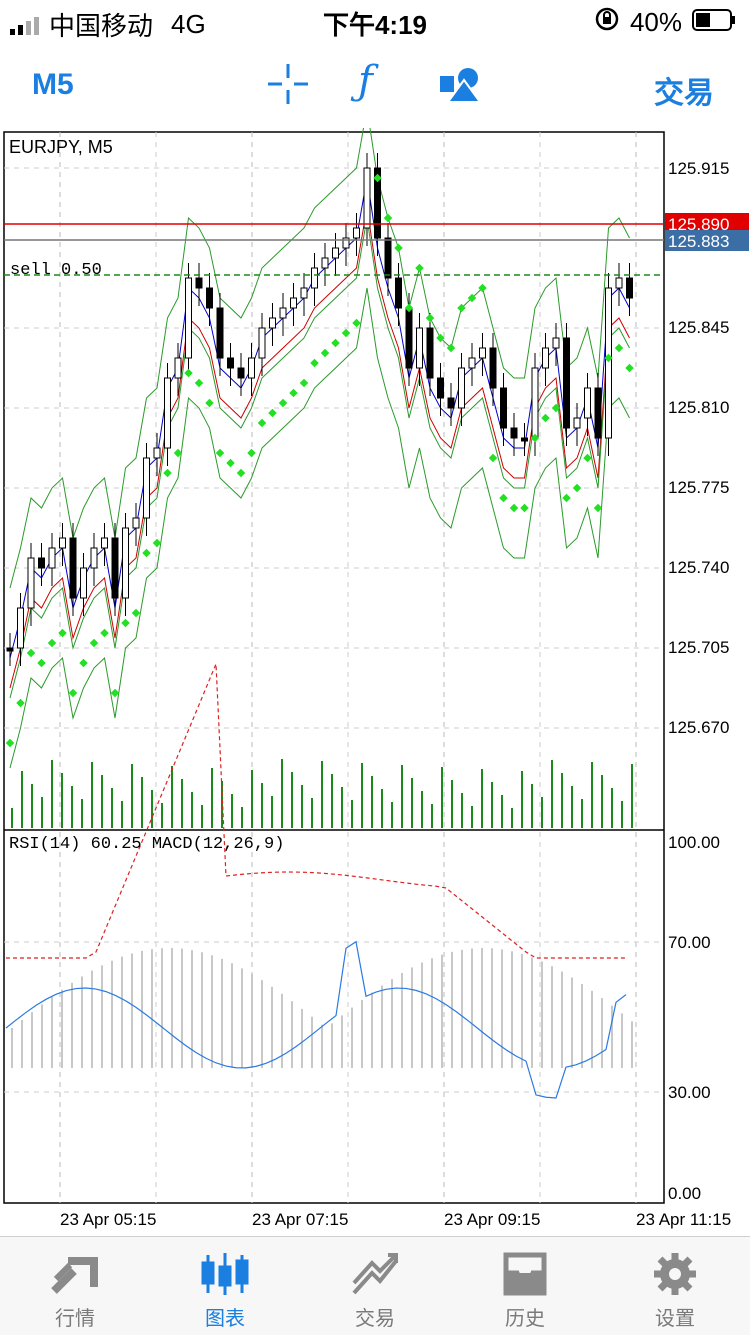 The width and height of the screenshot is (750, 1335). I want to click on battery-icon, so click(714, 22).